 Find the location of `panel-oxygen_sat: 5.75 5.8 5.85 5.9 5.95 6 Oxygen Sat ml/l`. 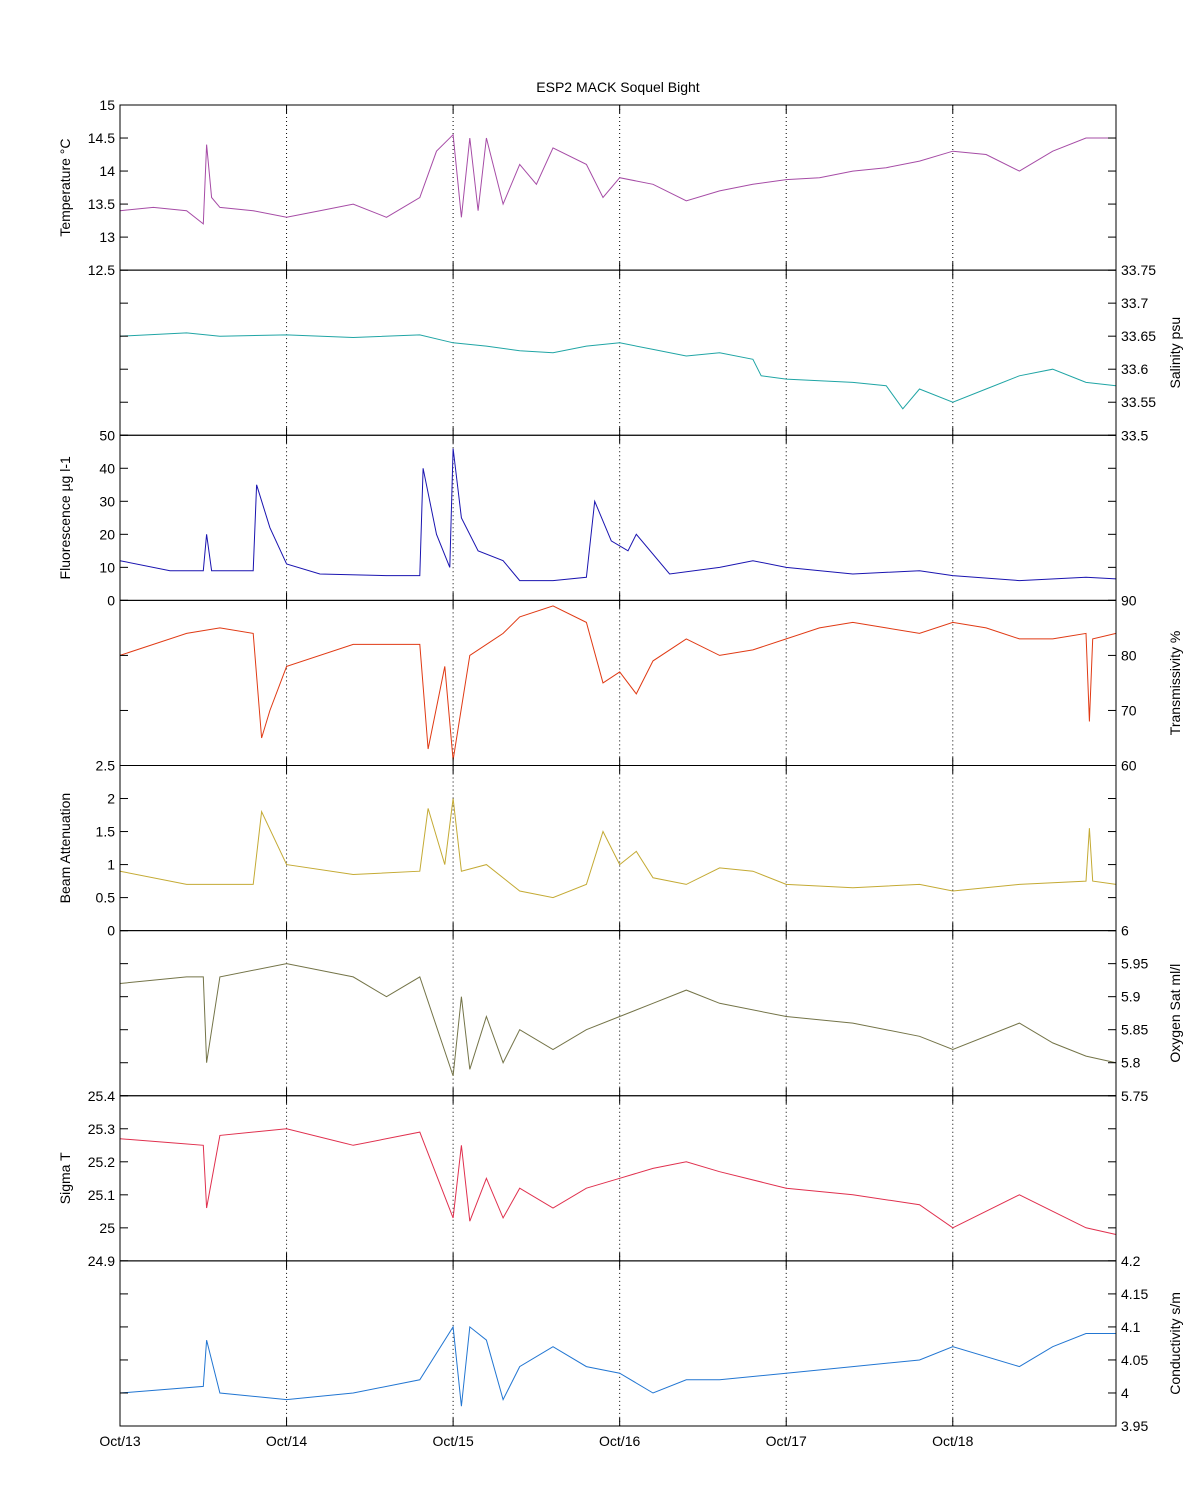

panel-oxygen_sat: 5.75 5.8 5.85 5.9 5.95 6 Oxygen Sat ml/l is located at coordinates (651, 1013).